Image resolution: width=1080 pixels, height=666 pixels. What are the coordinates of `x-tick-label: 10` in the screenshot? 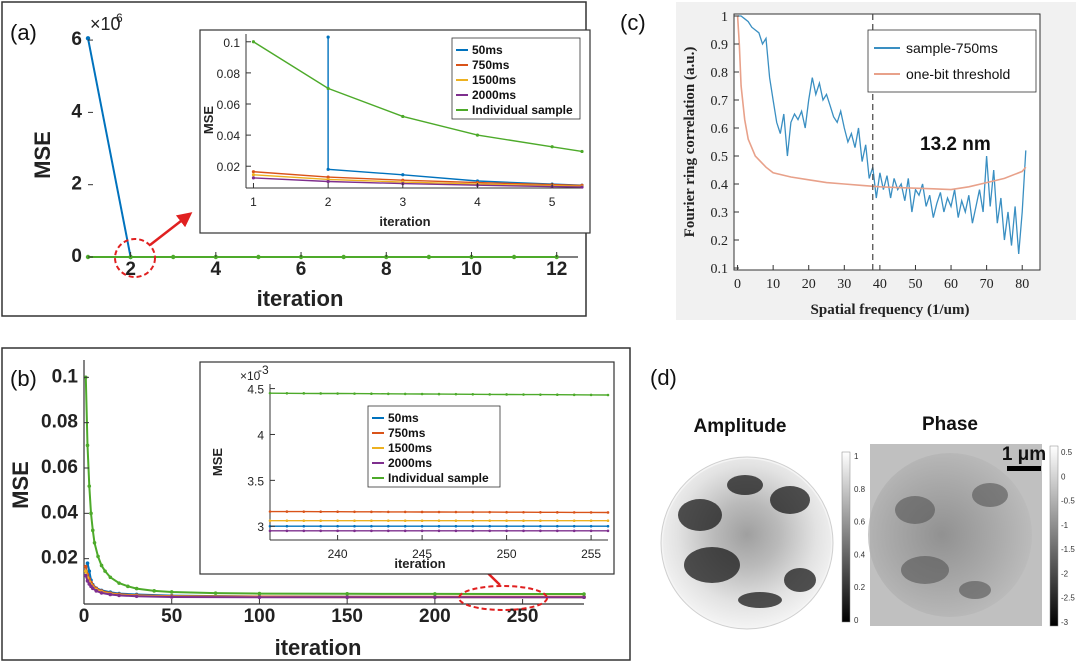 It's located at (471, 269).